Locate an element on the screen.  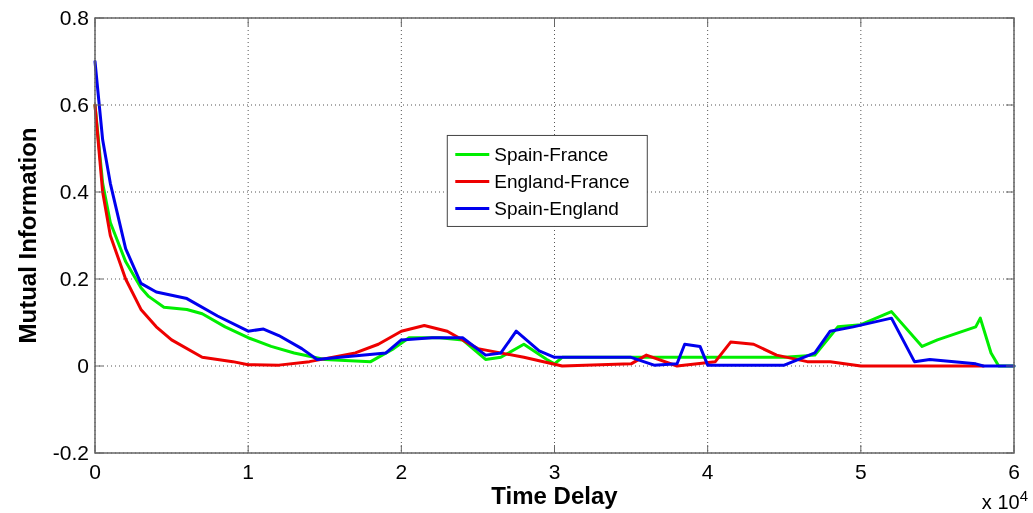
x-tick-label: 6 is located at coordinates (1014, 471).